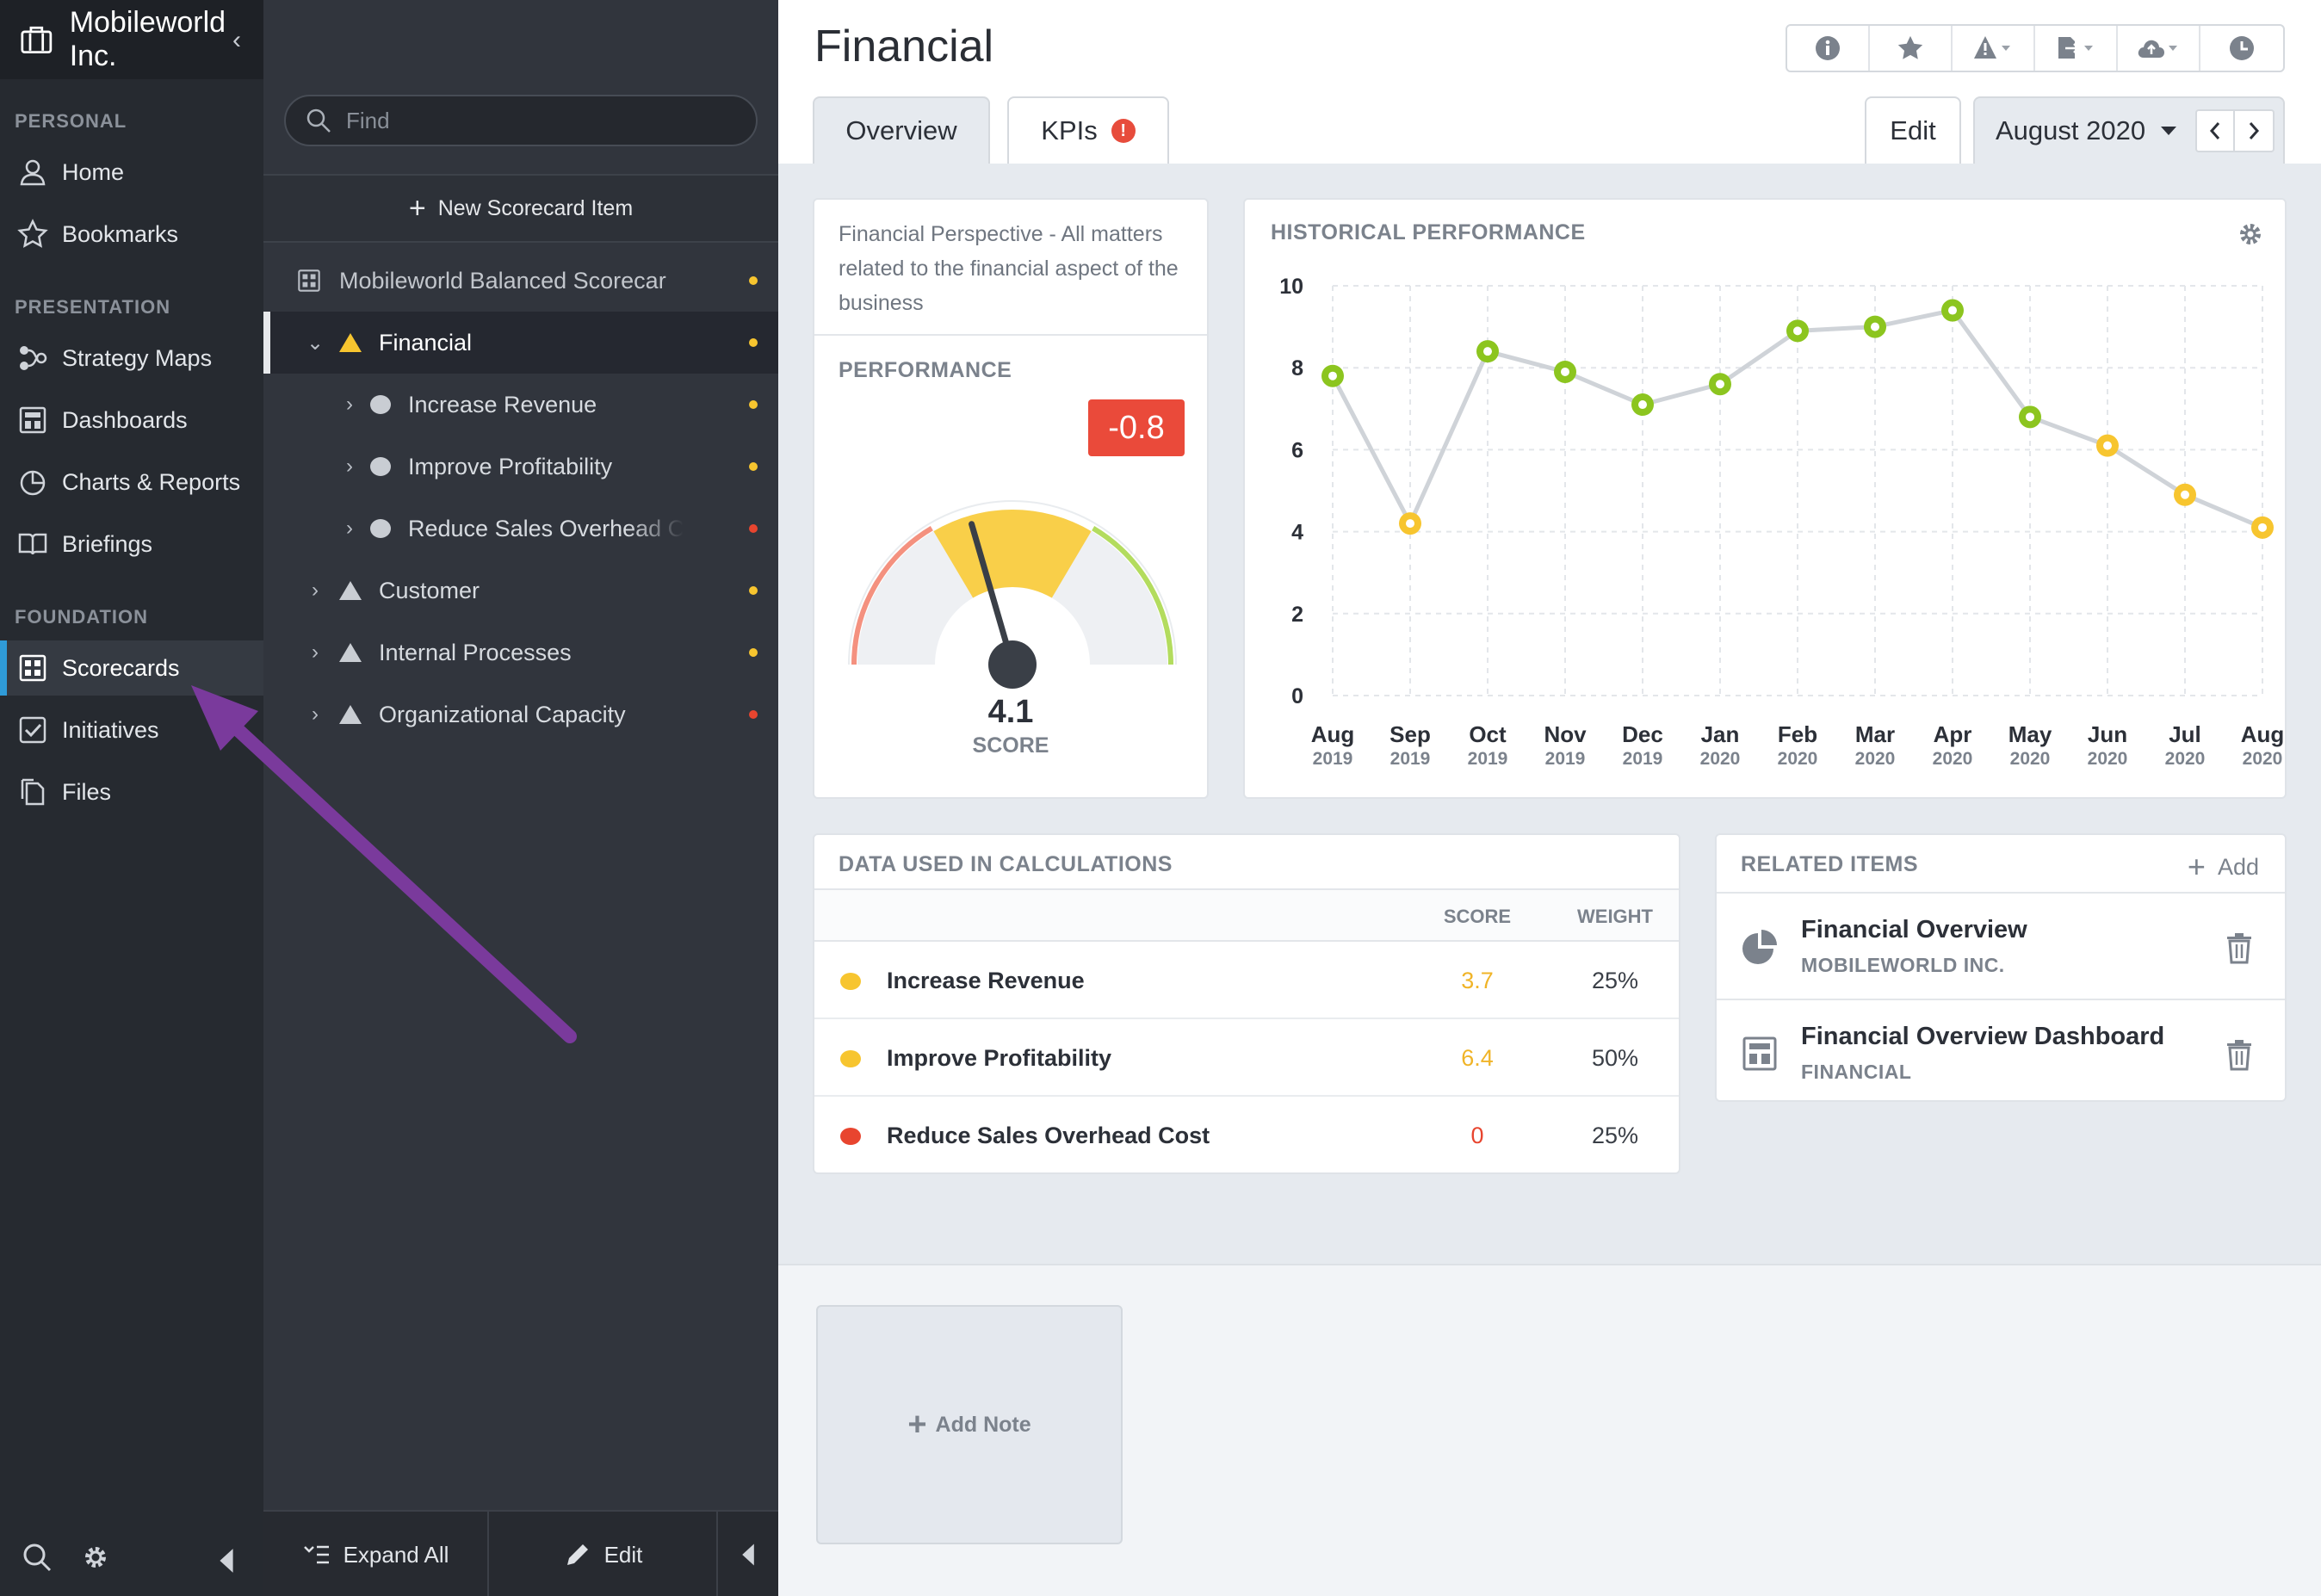 The height and width of the screenshot is (1596, 2321). I want to click on info-button, so click(1829, 48).